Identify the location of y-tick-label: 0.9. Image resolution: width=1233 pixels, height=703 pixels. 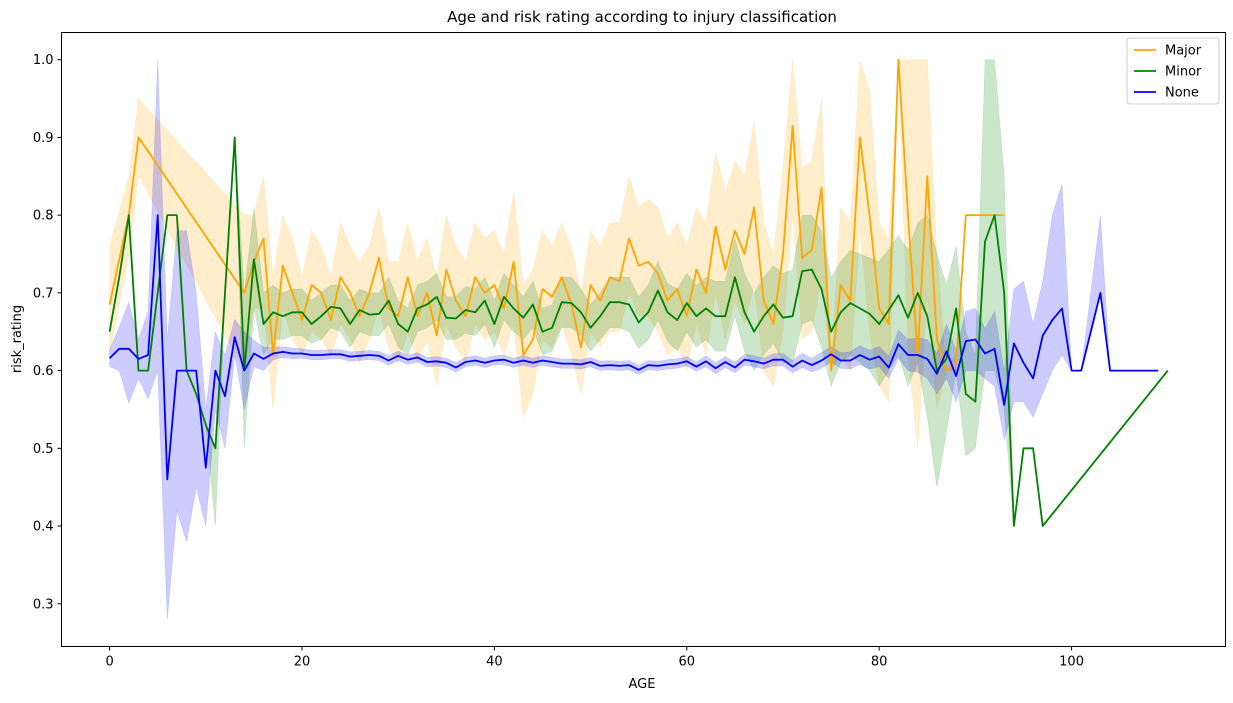
(43, 138).